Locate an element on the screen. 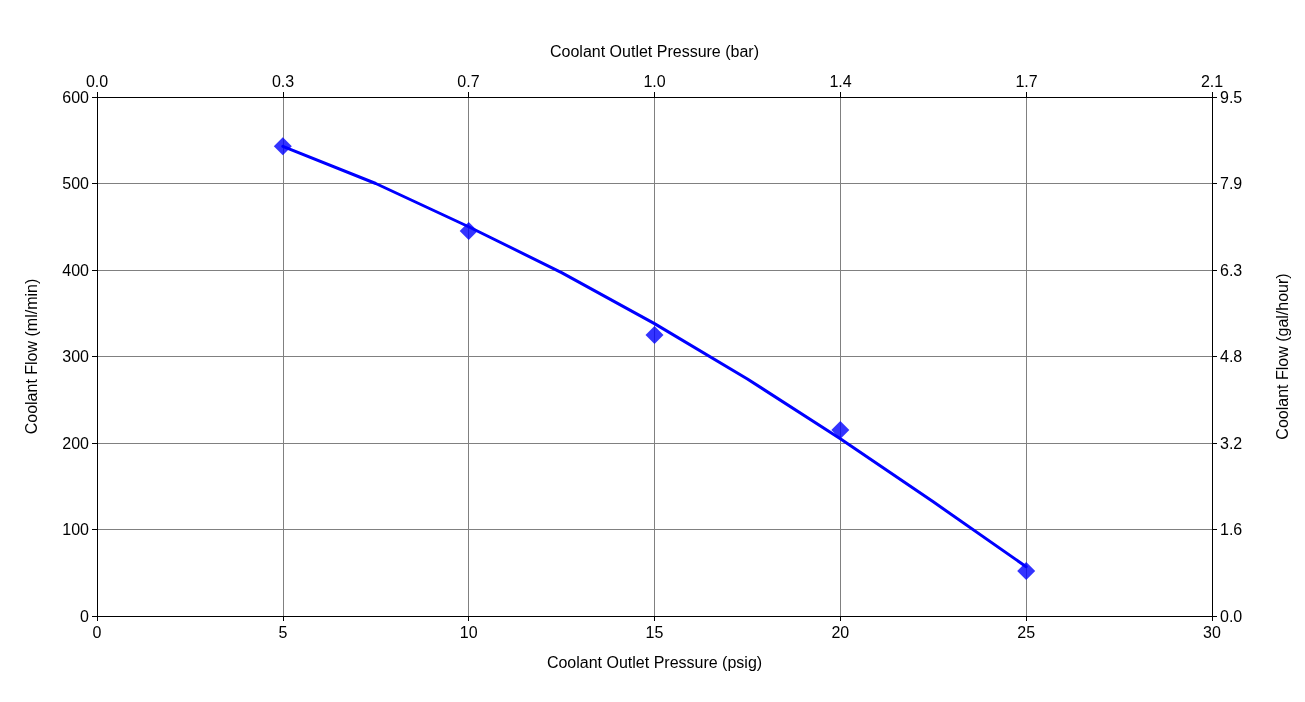  y2-tick-label: 0.0 is located at coordinates (1231, 616).